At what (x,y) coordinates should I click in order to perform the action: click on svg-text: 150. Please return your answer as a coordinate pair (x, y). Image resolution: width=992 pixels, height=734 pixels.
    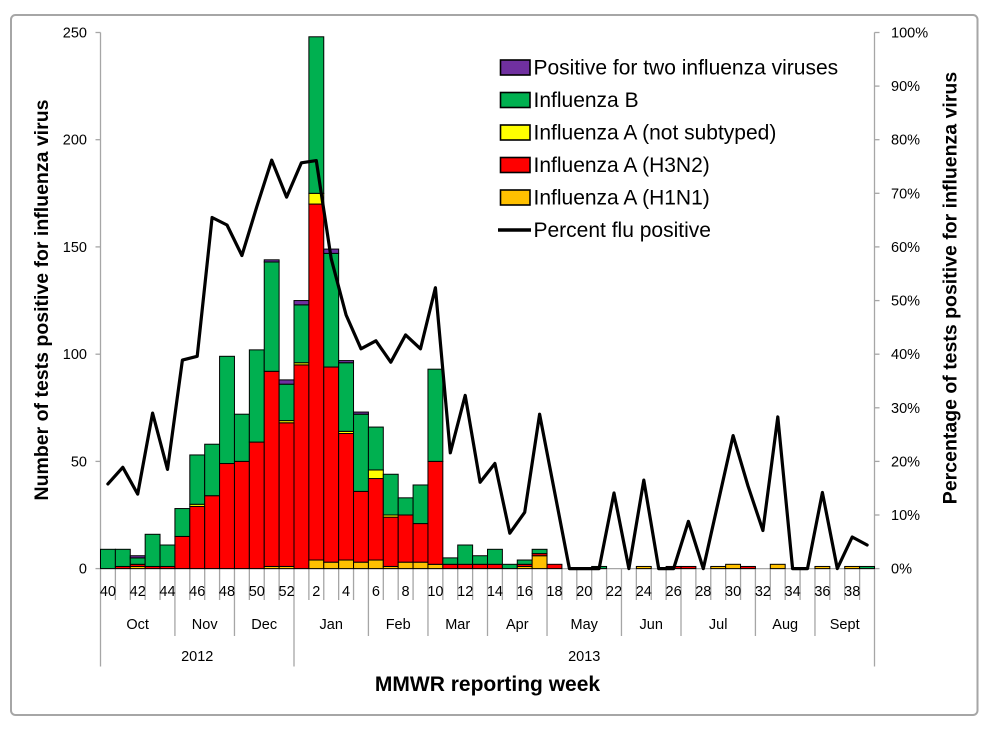
    Looking at the image, I should click on (75, 248).